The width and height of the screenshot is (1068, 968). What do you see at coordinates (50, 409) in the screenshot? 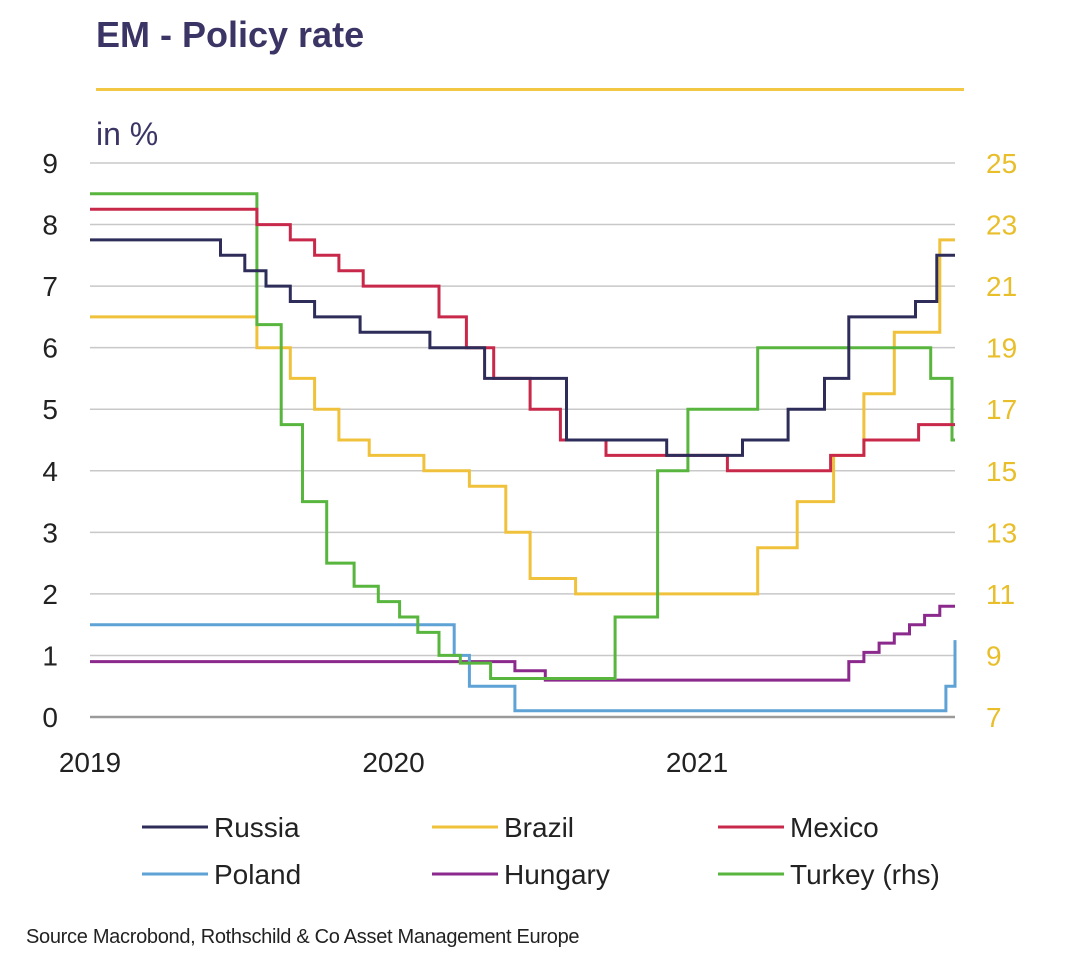
I see `y-left-tick-label: 5` at bounding box center [50, 409].